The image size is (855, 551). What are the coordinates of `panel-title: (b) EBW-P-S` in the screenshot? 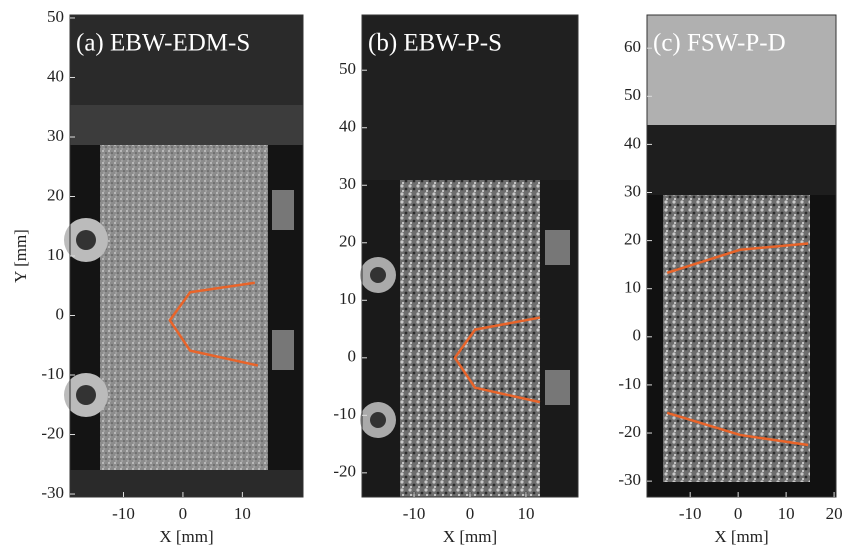 It's located at (435, 43).